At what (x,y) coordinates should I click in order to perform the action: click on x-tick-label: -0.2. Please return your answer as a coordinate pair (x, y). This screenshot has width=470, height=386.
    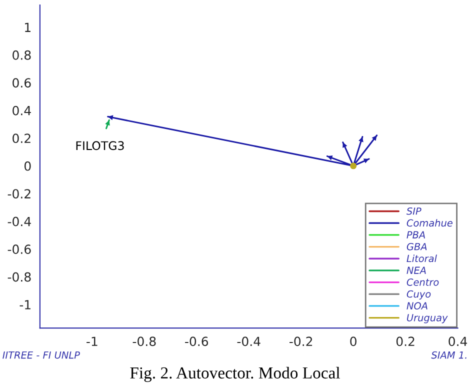
    Looking at the image, I should click on (301, 341).